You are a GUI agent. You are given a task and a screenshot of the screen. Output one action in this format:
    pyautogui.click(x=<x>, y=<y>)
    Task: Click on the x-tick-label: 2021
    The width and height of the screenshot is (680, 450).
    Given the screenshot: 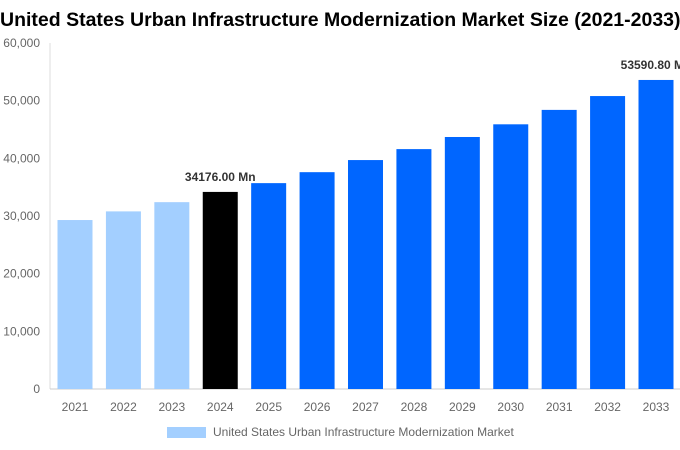 What is the action you would take?
    pyautogui.click(x=75, y=407)
    